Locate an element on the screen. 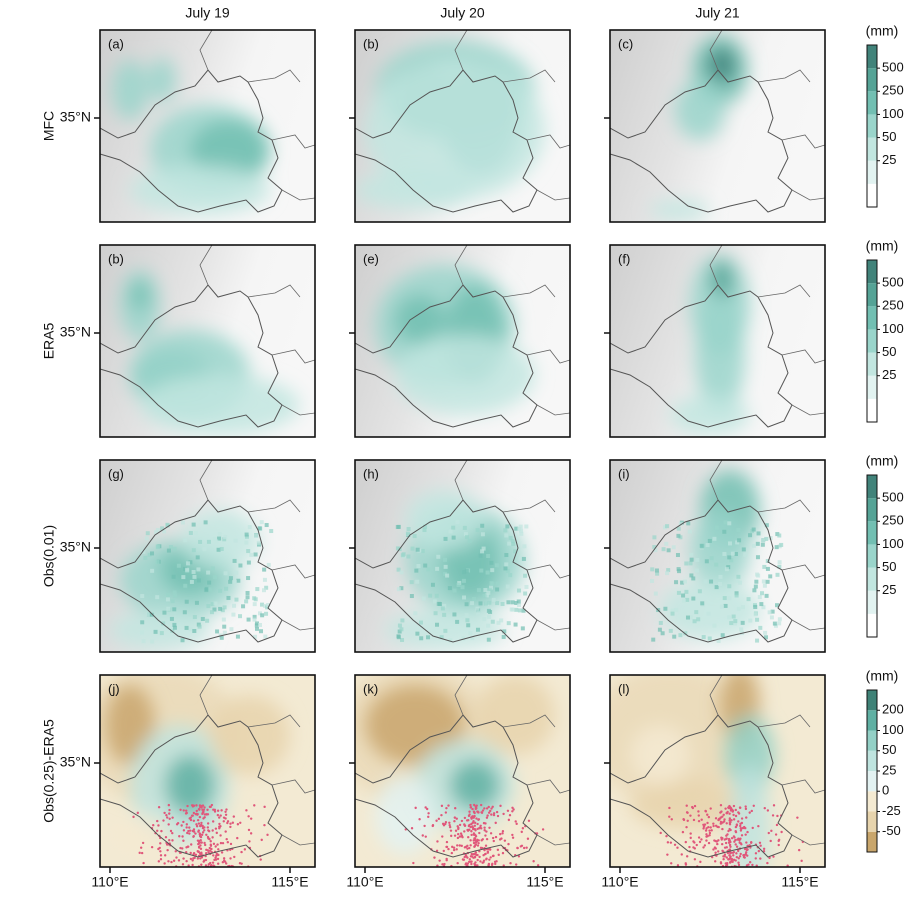 Image resolution: width=917 pixels, height=902 pixels. colorbar-tick-label: 500 is located at coordinates (893, 67).